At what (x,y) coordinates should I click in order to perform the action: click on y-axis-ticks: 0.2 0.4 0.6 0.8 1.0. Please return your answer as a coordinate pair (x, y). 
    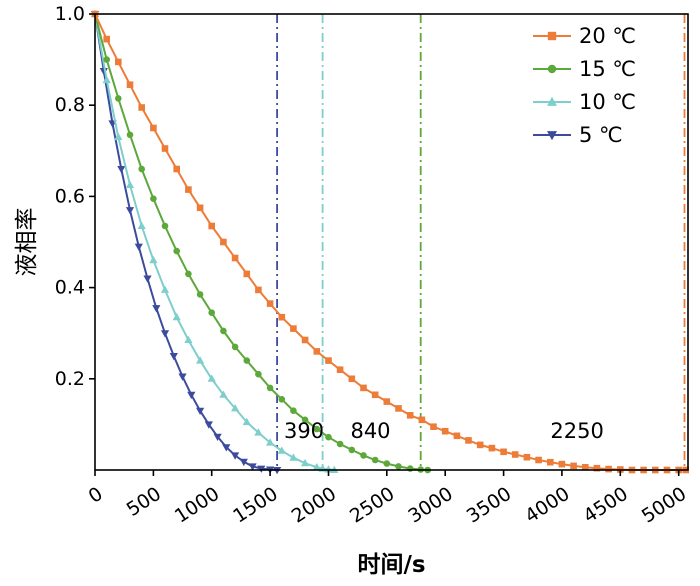
    Looking at the image, I should click on (75, 196).